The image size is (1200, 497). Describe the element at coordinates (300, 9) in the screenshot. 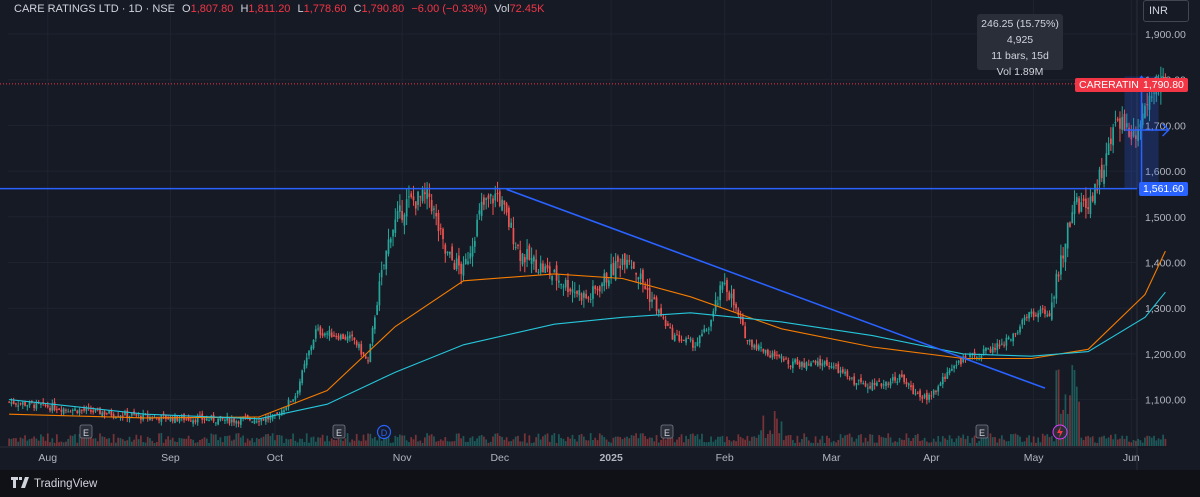

I see `low-label: L` at that location.